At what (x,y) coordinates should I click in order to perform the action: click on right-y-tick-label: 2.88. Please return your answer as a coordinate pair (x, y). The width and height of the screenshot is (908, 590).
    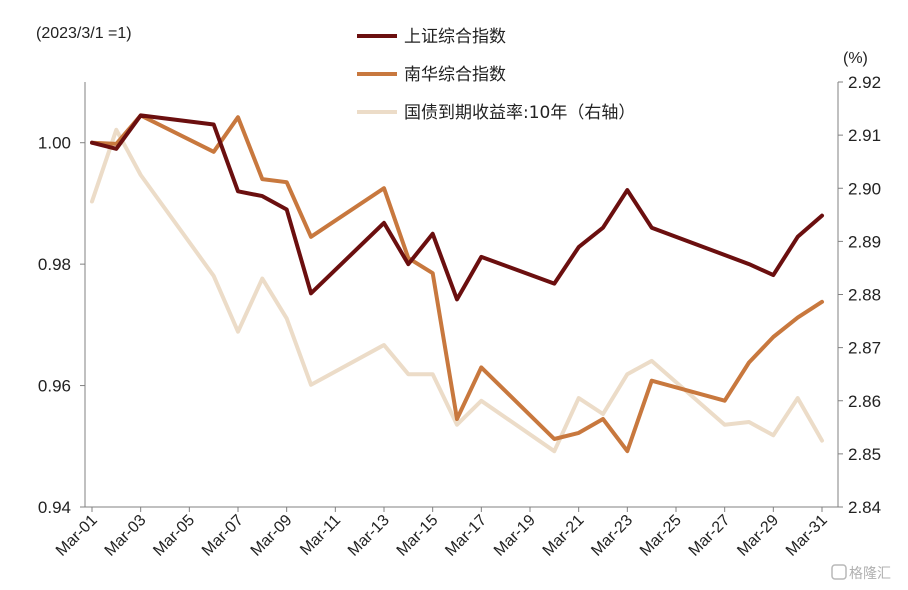
    Looking at the image, I should click on (864, 295).